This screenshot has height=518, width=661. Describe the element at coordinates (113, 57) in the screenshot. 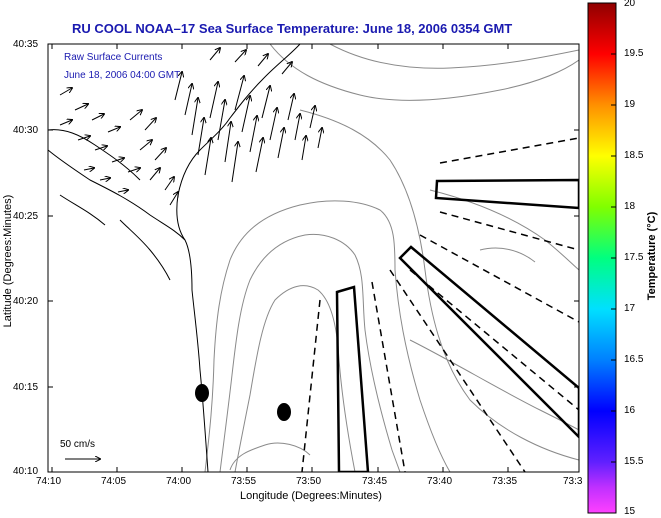

I see `overlay-label-currents: Raw Surface Currents` at that location.